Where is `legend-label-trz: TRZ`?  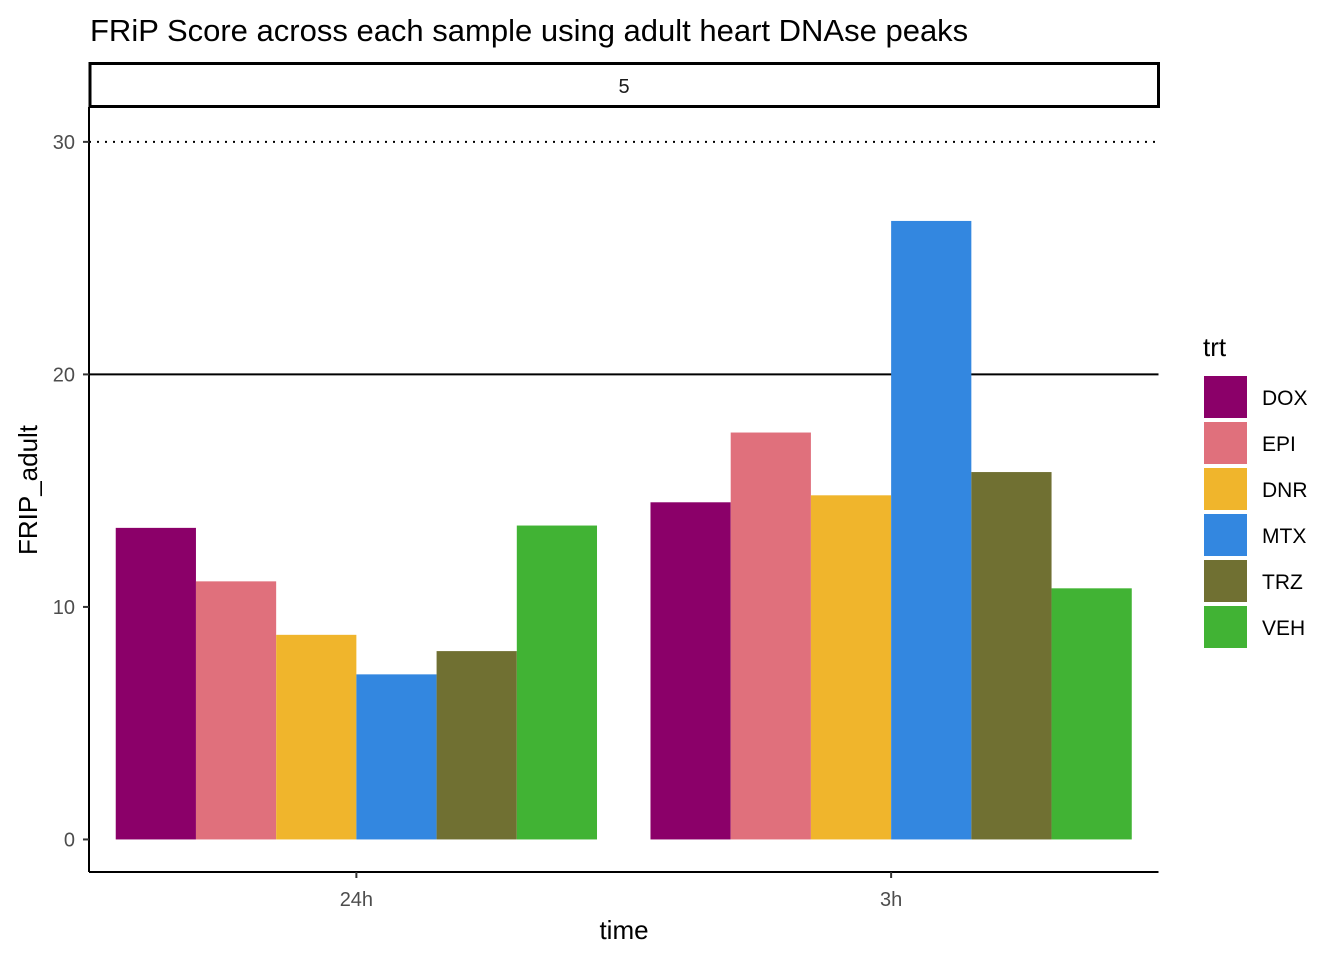
legend-label-trz: TRZ is located at coordinates (1282, 582).